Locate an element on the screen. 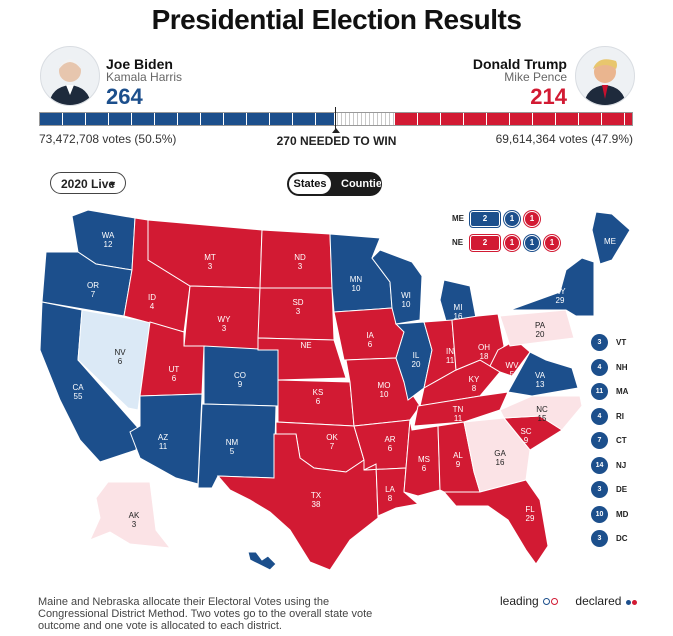 The width and height of the screenshot is (673, 636). view-toggle: States Counties is located at coordinates (334, 184).